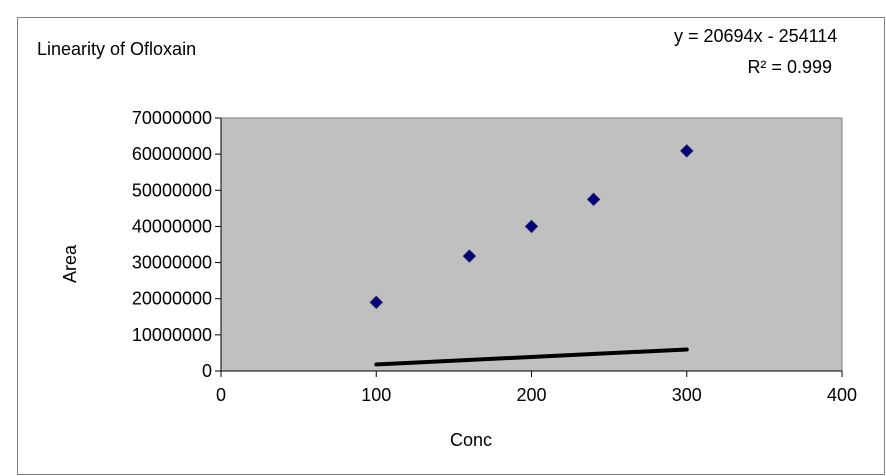  What do you see at coordinates (116, 49) in the screenshot?
I see `chart-title: Linearity of Ofloxain` at bounding box center [116, 49].